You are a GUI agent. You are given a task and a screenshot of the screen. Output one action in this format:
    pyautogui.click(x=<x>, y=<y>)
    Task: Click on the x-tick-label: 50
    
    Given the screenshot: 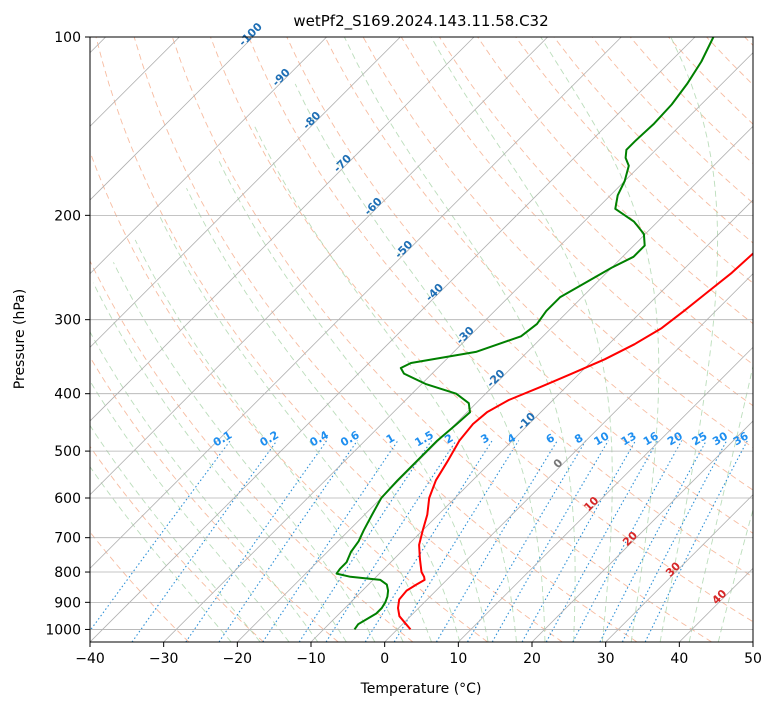 What is the action you would take?
    pyautogui.click(x=753, y=659)
    